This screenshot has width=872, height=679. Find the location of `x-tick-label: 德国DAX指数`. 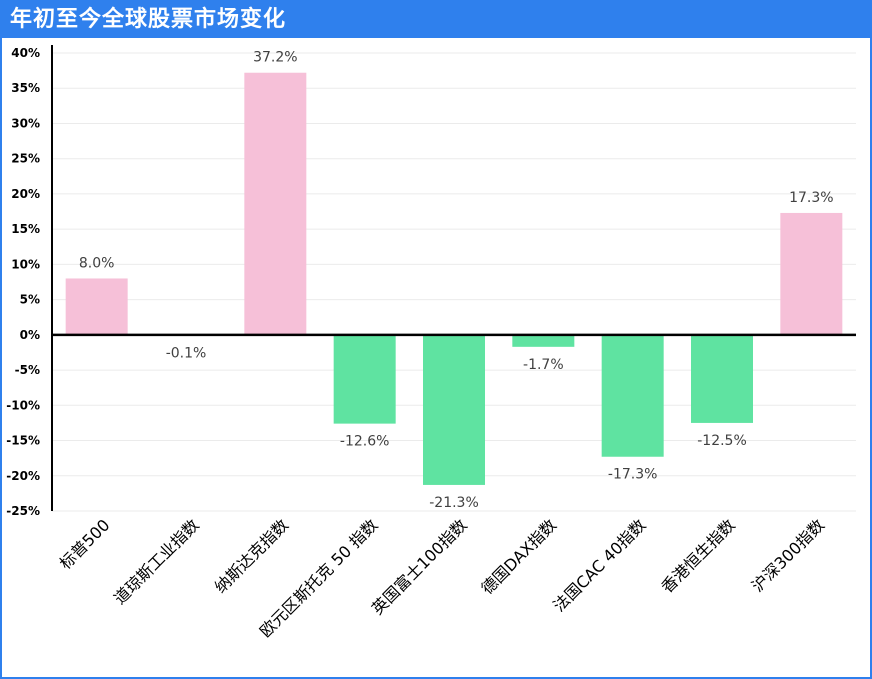

x-tick-label: 德国DAX指数 is located at coordinates (518, 556).